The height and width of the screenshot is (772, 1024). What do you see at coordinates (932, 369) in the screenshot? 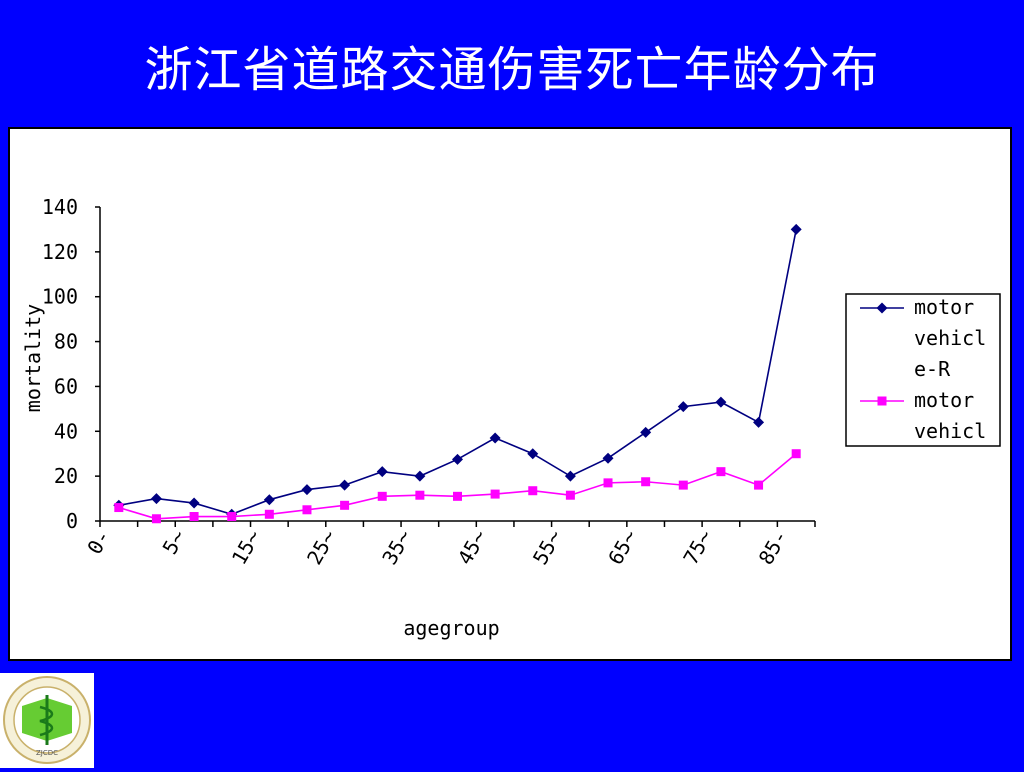
I see `legend-label: e-R` at bounding box center [932, 369].